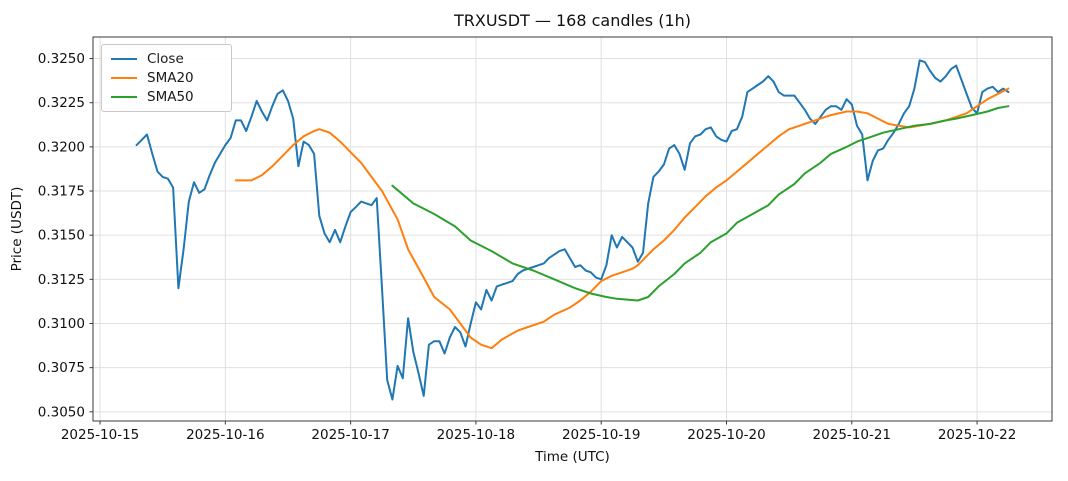 This screenshot has height=481, width=1068. Describe the element at coordinates (977, 435) in the screenshot. I see `x-tick-label: 2025-10-22` at that location.